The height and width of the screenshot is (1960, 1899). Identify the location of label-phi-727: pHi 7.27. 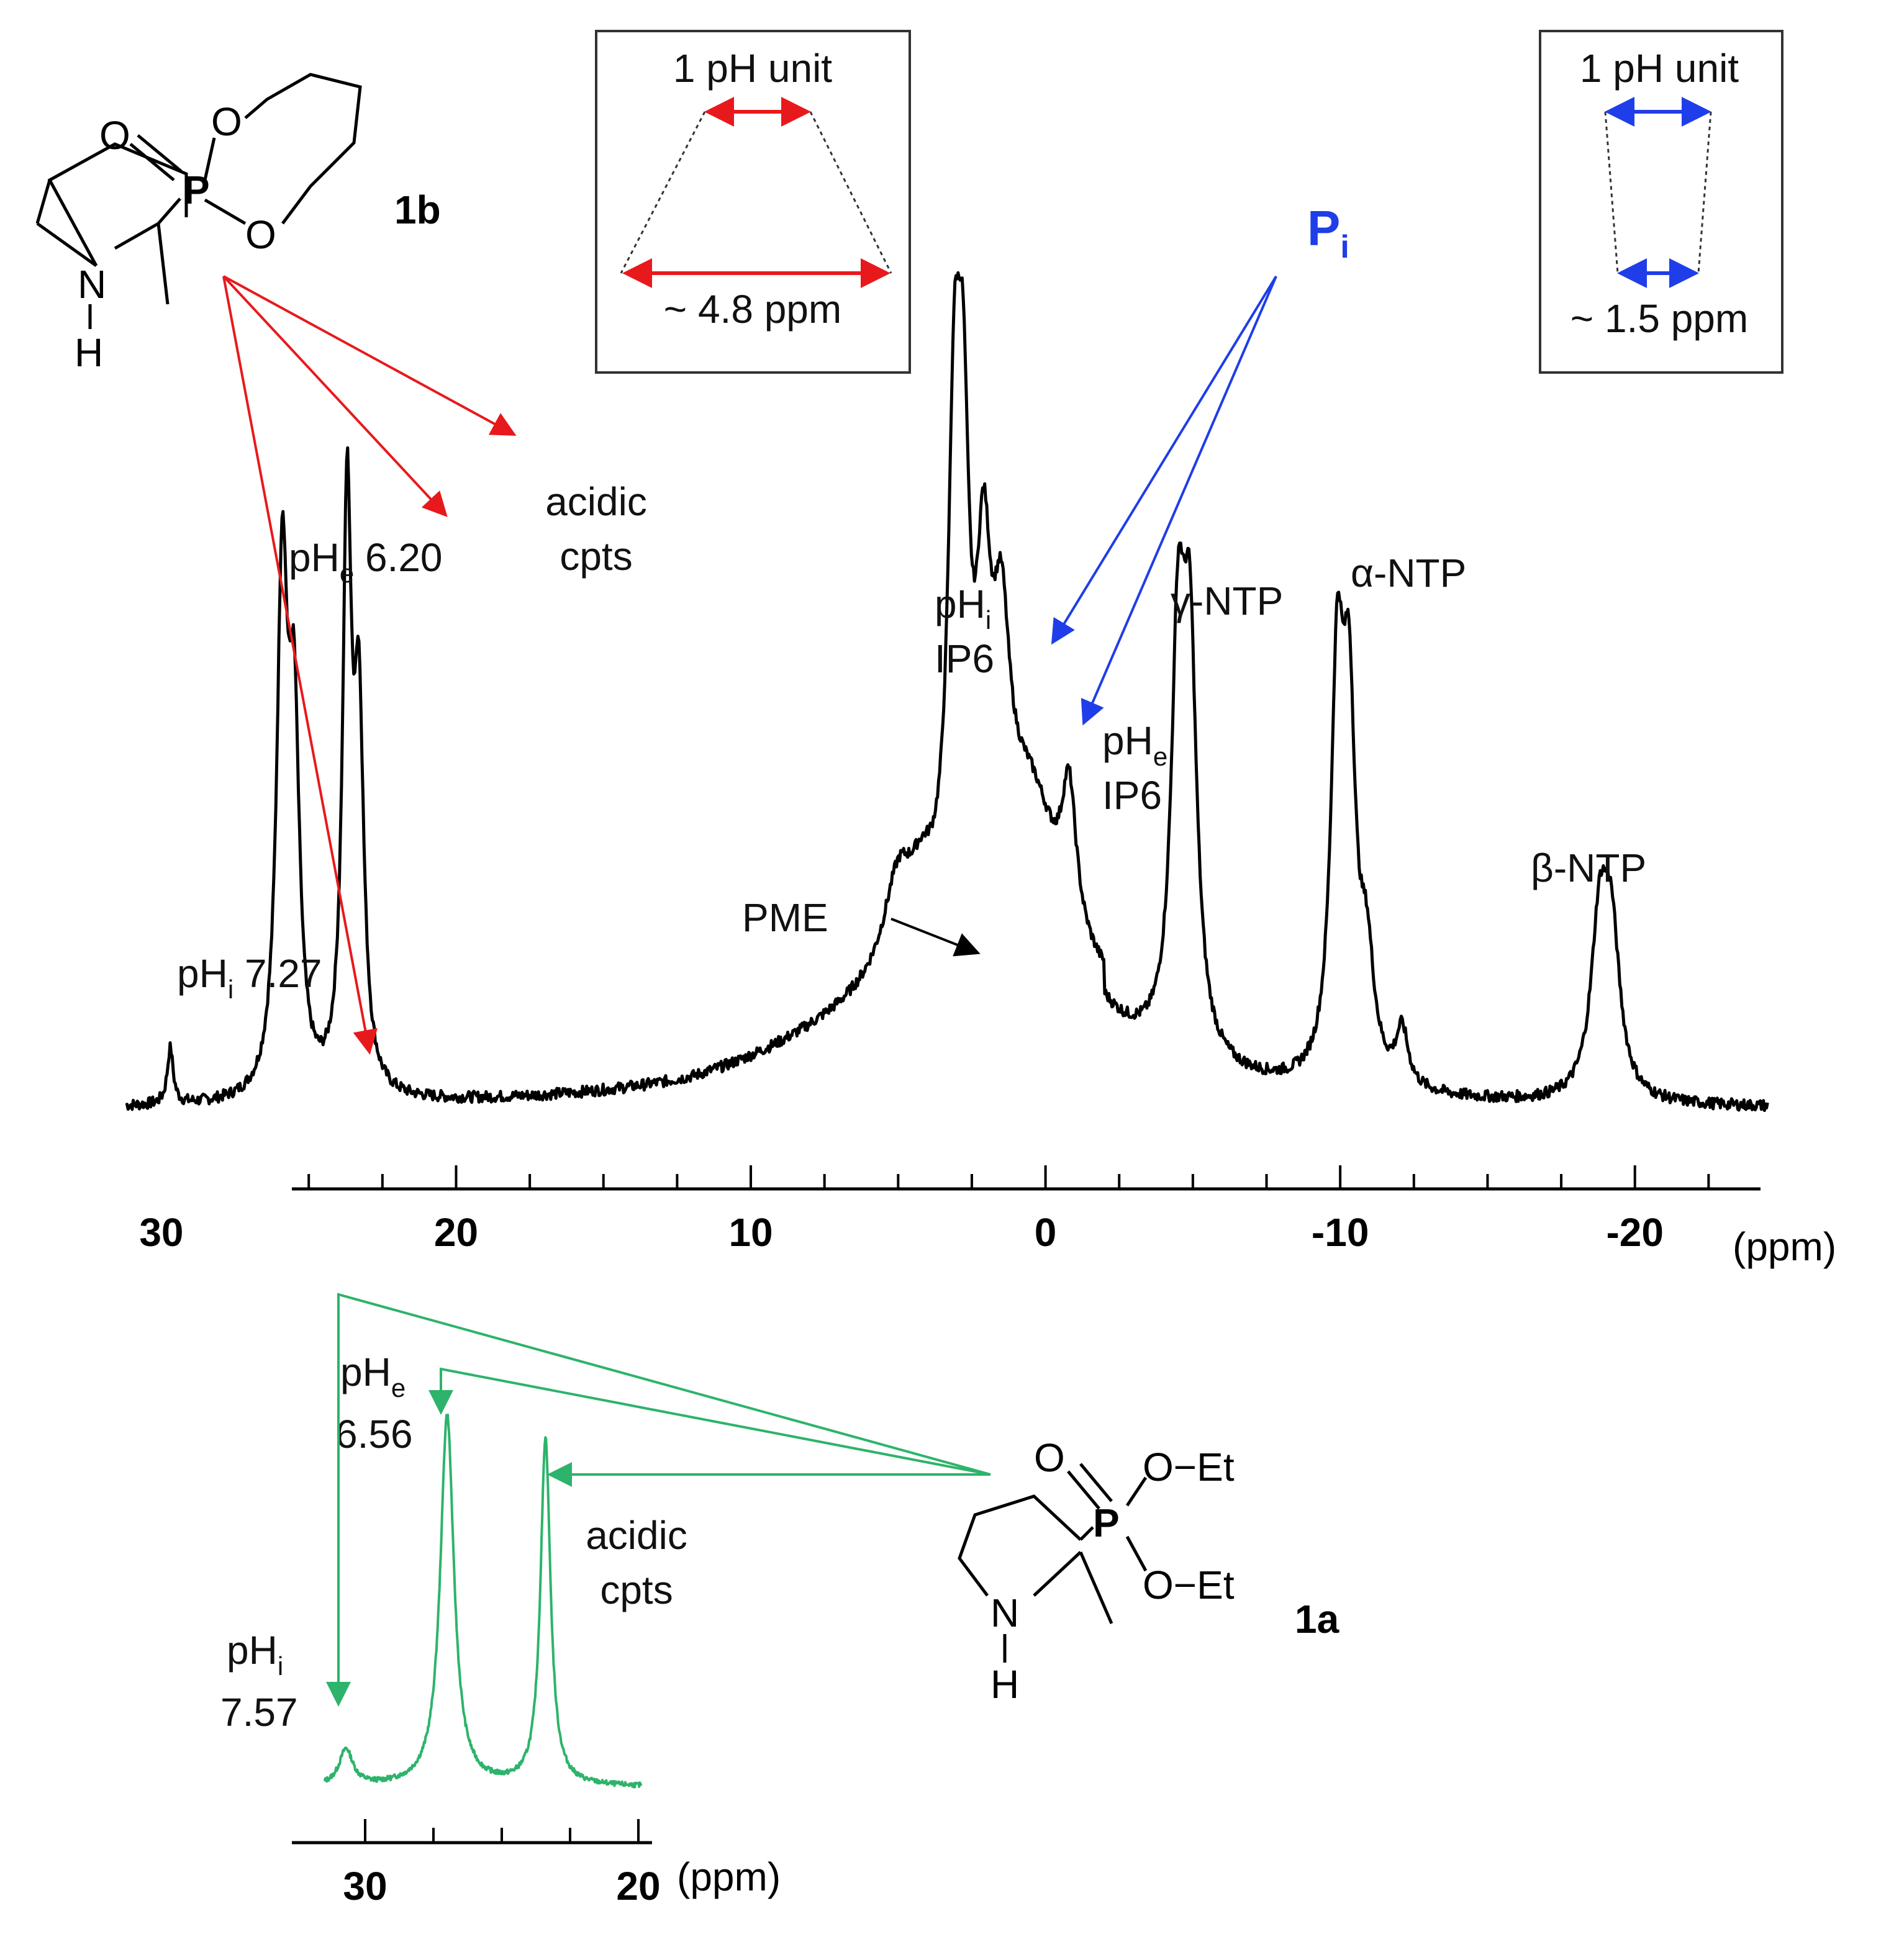
(250, 978).